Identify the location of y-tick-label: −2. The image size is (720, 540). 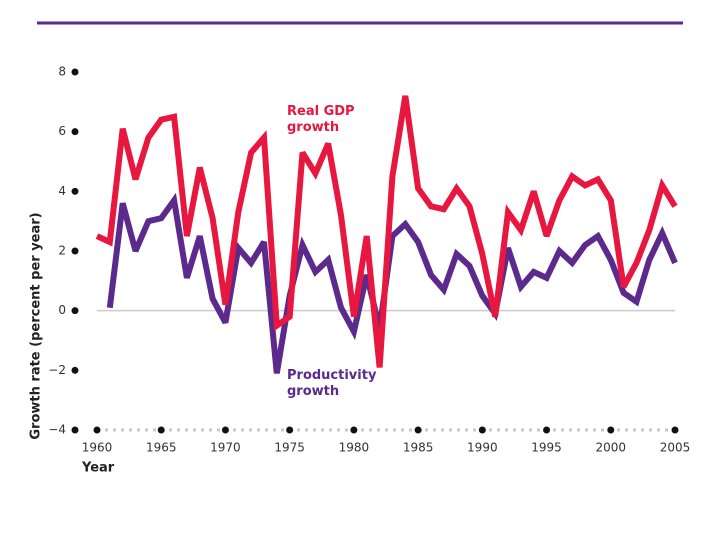
(57, 370).